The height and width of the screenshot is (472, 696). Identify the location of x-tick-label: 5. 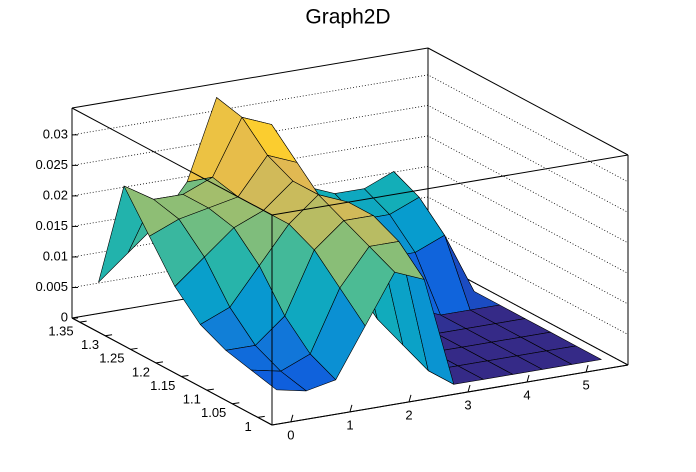
(585, 385).